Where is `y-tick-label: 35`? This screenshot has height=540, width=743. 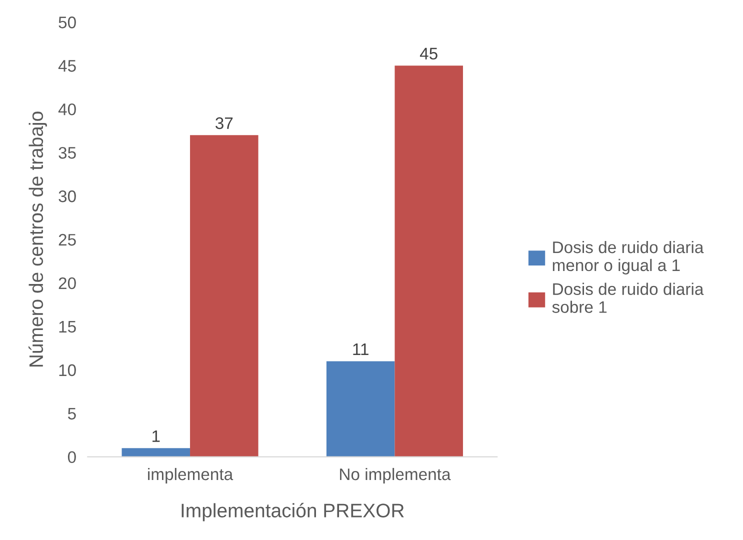
y-tick-label: 35 is located at coordinates (67, 152).